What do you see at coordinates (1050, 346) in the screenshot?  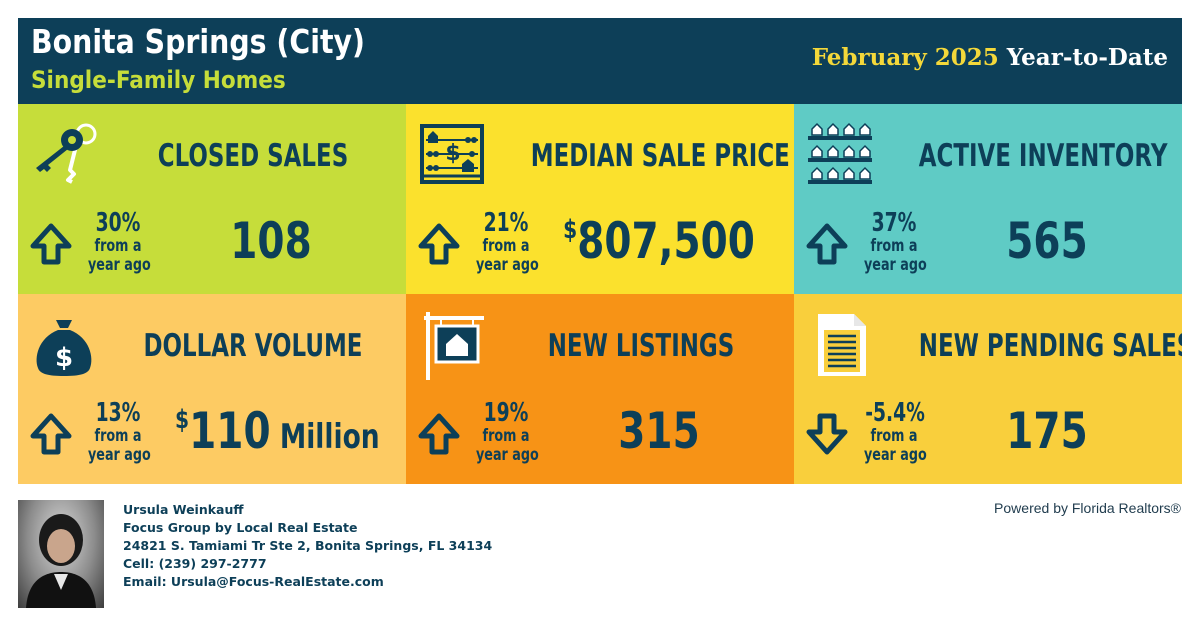 I see `tile-title: NEW PENDING SALES` at bounding box center [1050, 346].